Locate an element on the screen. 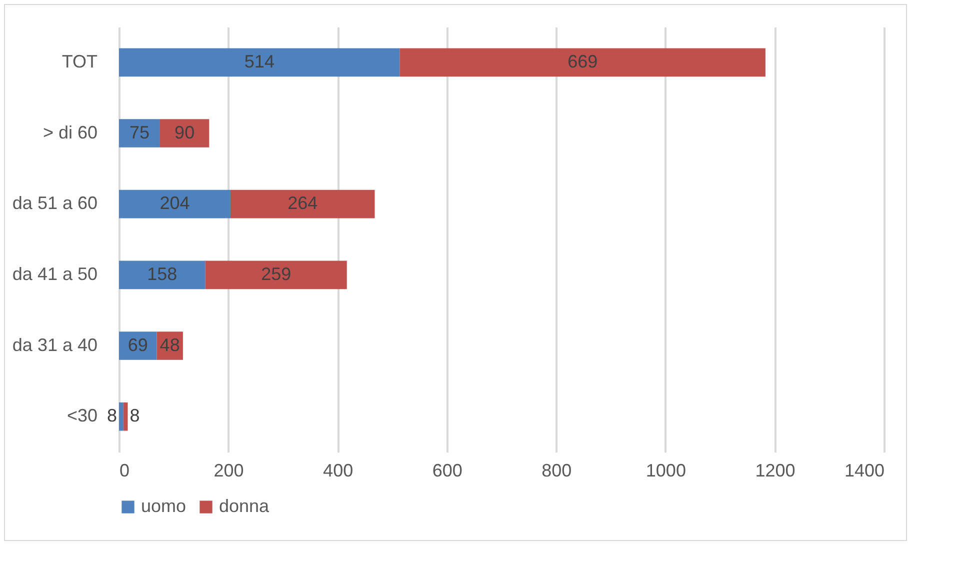 The image size is (957, 583). x-tick-label: 1400 is located at coordinates (864, 470).